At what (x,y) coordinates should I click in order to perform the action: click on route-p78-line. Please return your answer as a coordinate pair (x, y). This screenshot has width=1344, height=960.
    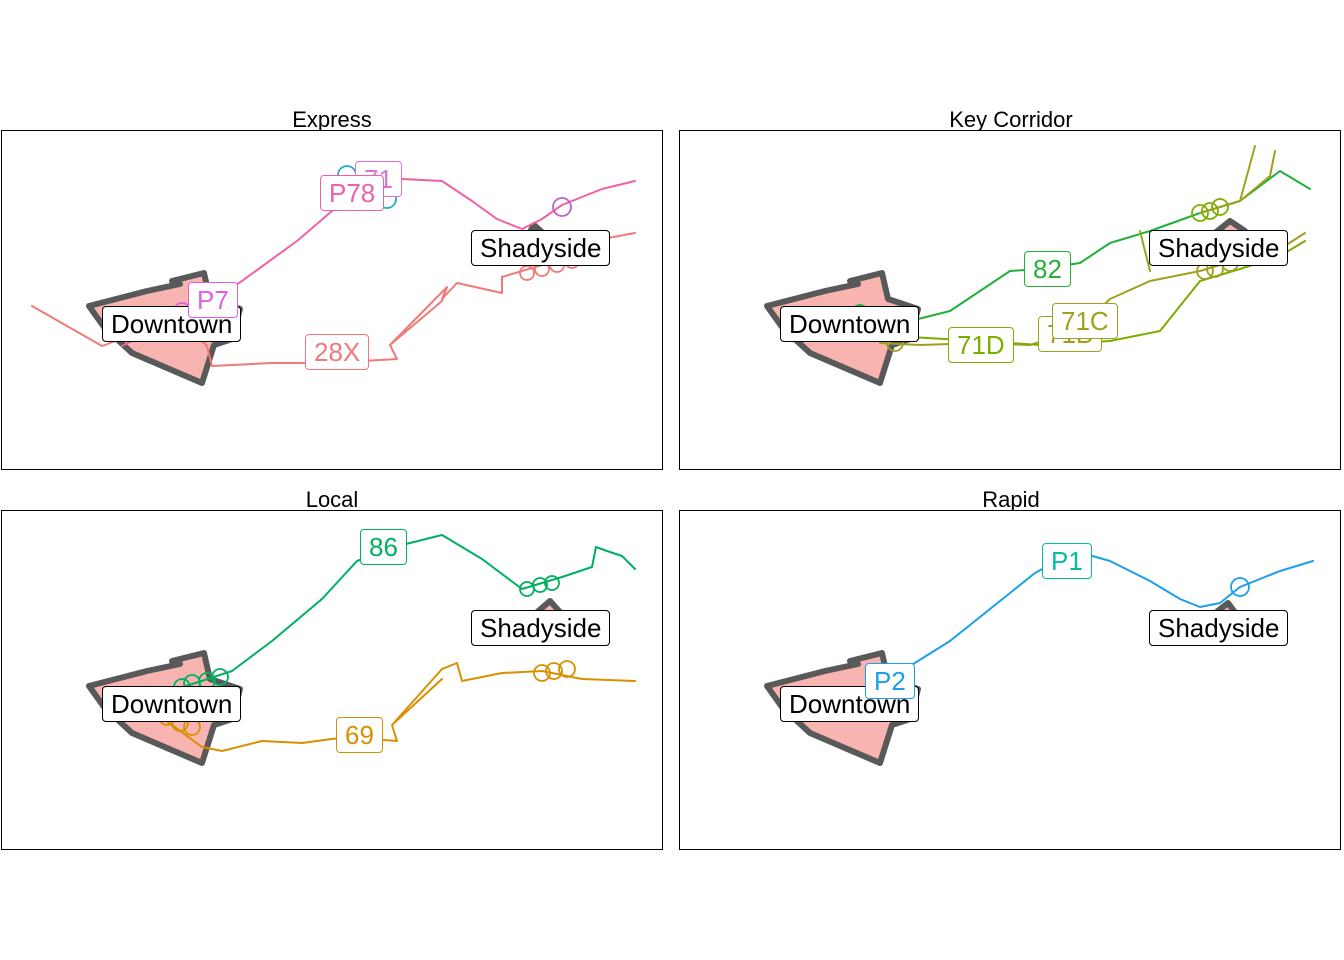
    Looking at the image, I should click on (378, 262).